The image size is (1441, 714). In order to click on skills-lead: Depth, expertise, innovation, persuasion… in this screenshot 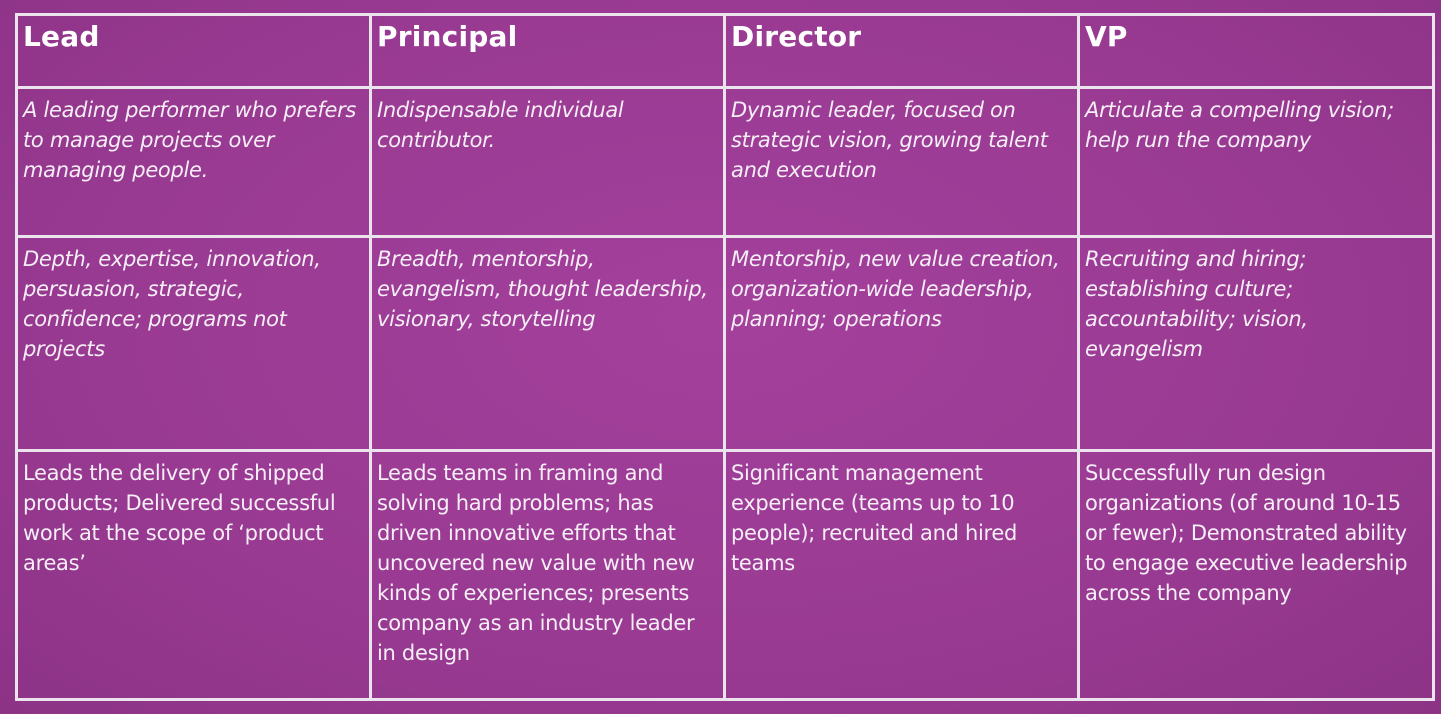, I will do `click(193, 343)`.